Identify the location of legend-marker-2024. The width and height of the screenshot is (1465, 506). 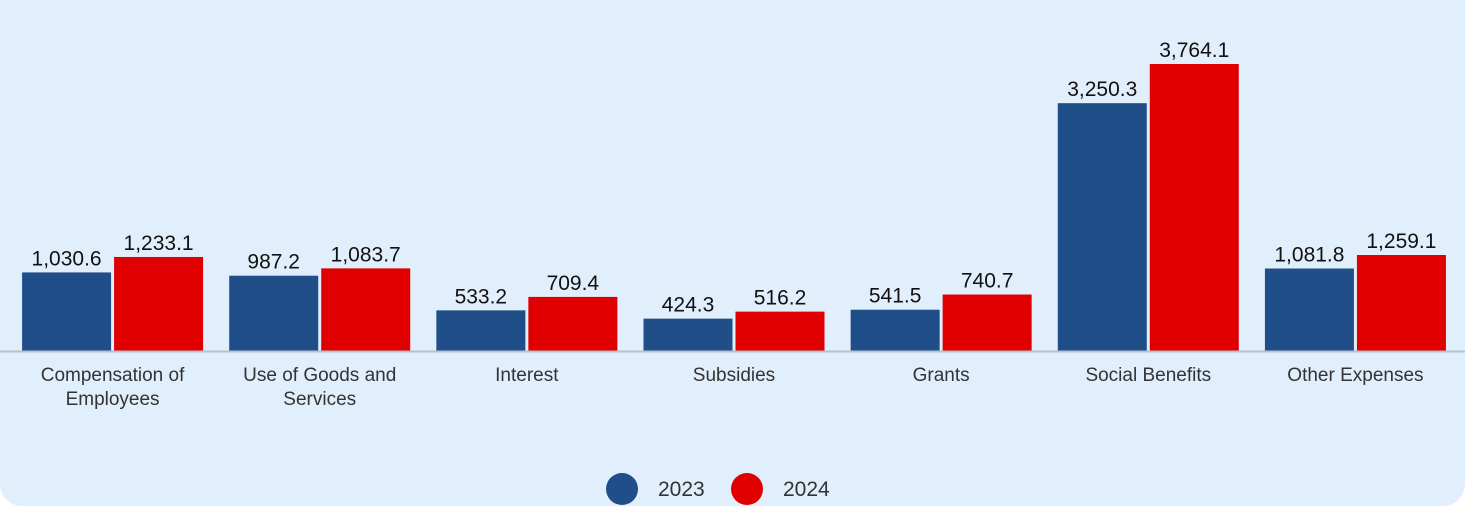
(747, 489).